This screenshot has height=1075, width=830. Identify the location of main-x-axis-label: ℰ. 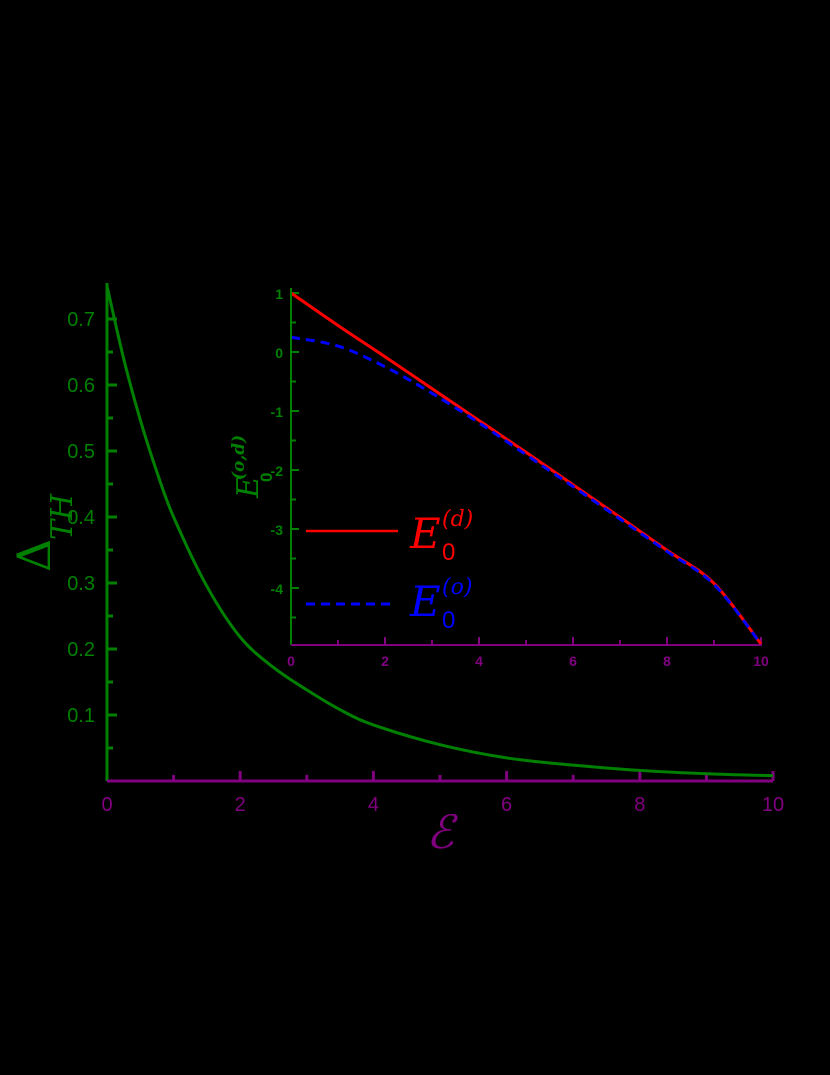
(442, 832).